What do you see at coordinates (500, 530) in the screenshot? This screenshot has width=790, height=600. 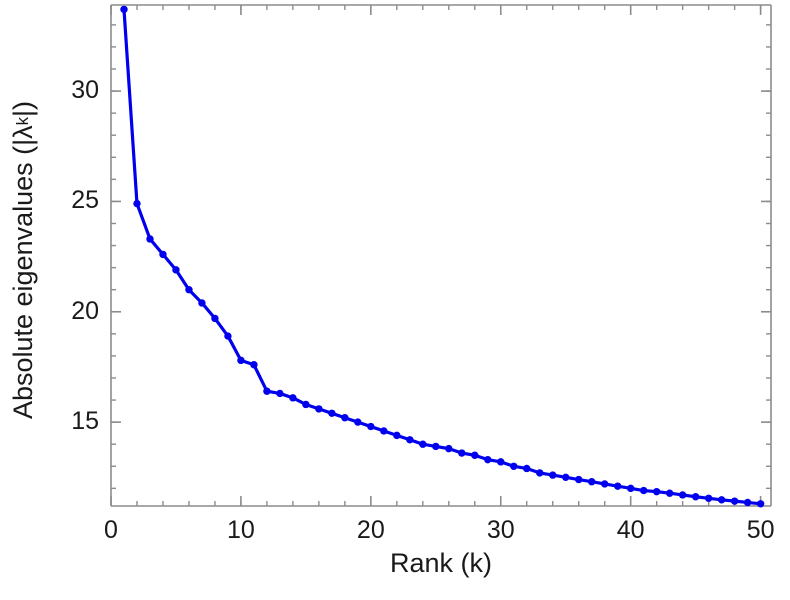 I see `x-tick-label: 30` at bounding box center [500, 530].